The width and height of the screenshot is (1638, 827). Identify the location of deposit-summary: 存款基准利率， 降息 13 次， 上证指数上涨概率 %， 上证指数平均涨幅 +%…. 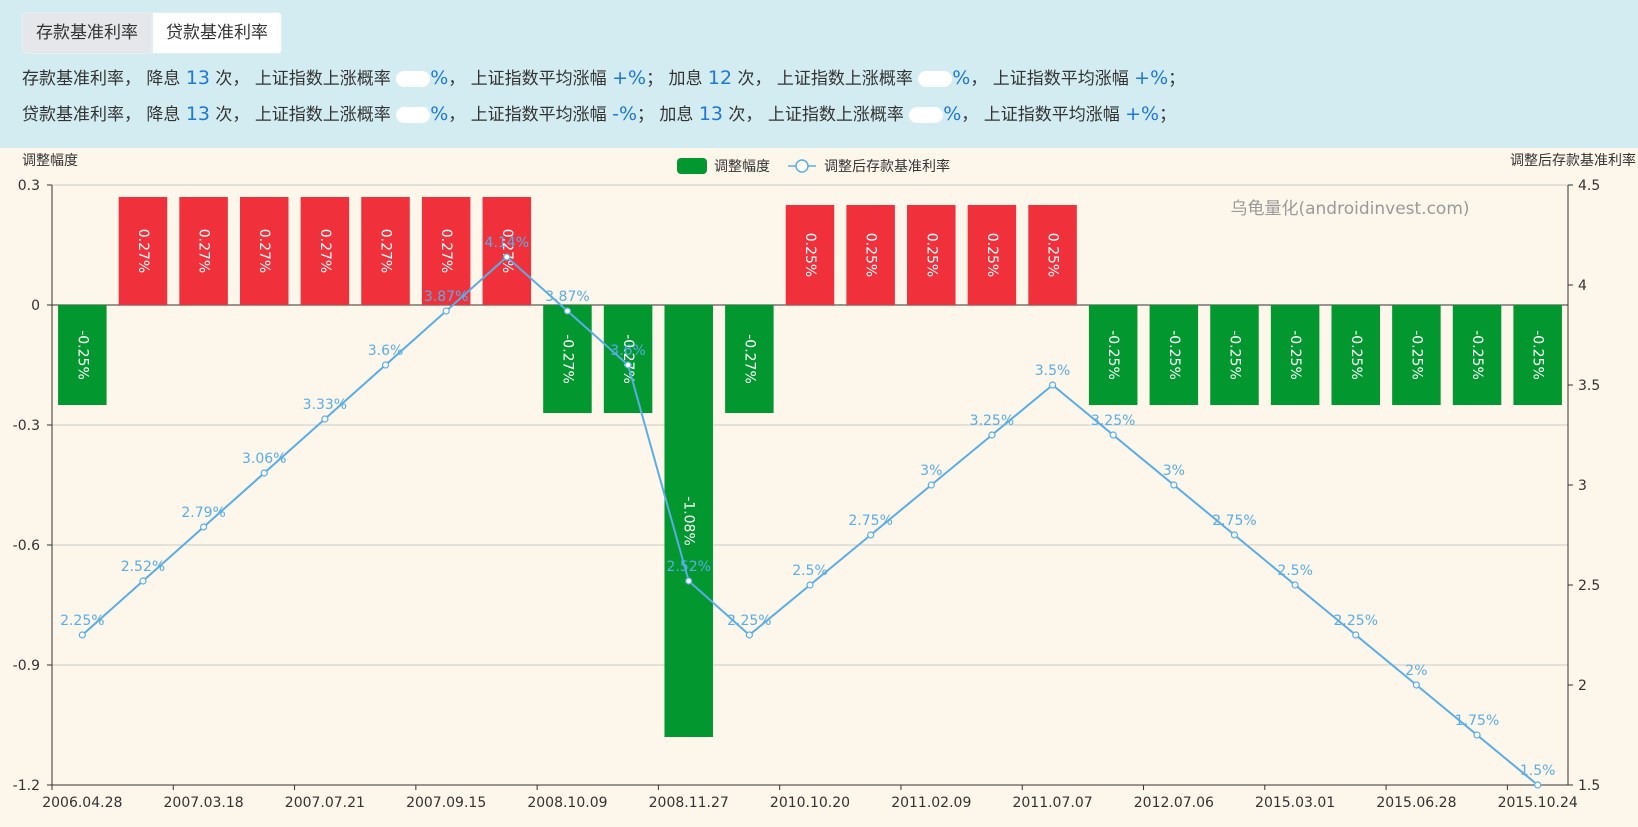
(604, 78).